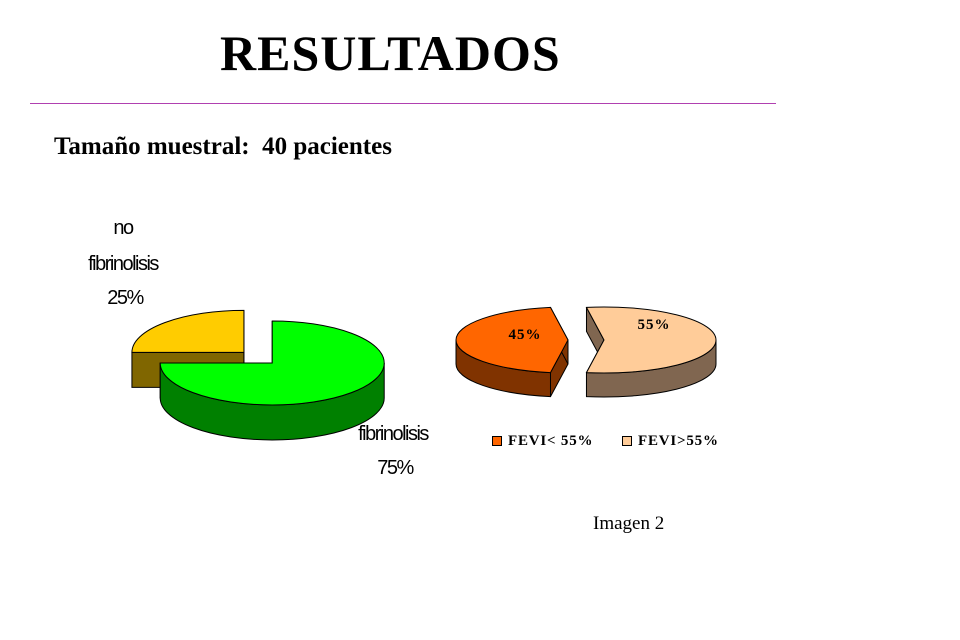  What do you see at coordinates (390, 53) in the screenshot?
I see `slide-title: RESULTADOS` at bounding box center [390, 53].